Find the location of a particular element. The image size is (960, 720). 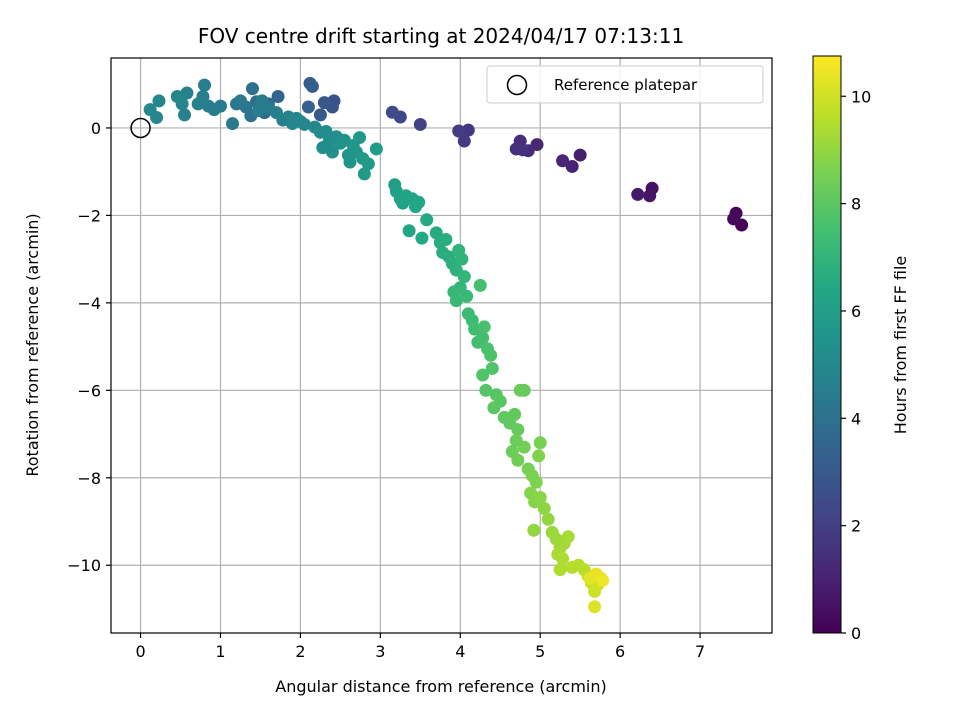

legend-box is located at coordinates (625, 84).